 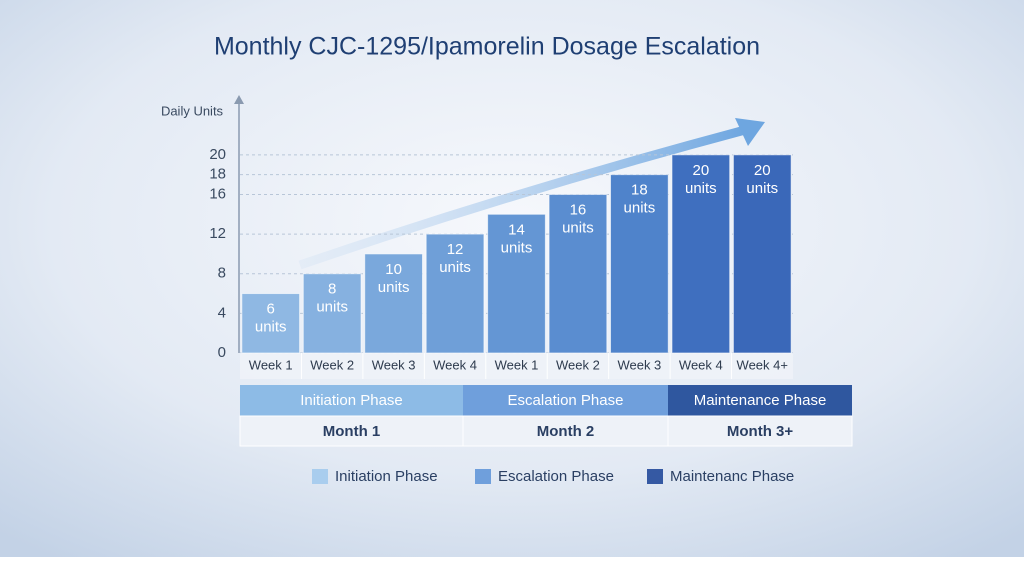 I want to click on value-label: 10 units, so click(x=394, y=278).